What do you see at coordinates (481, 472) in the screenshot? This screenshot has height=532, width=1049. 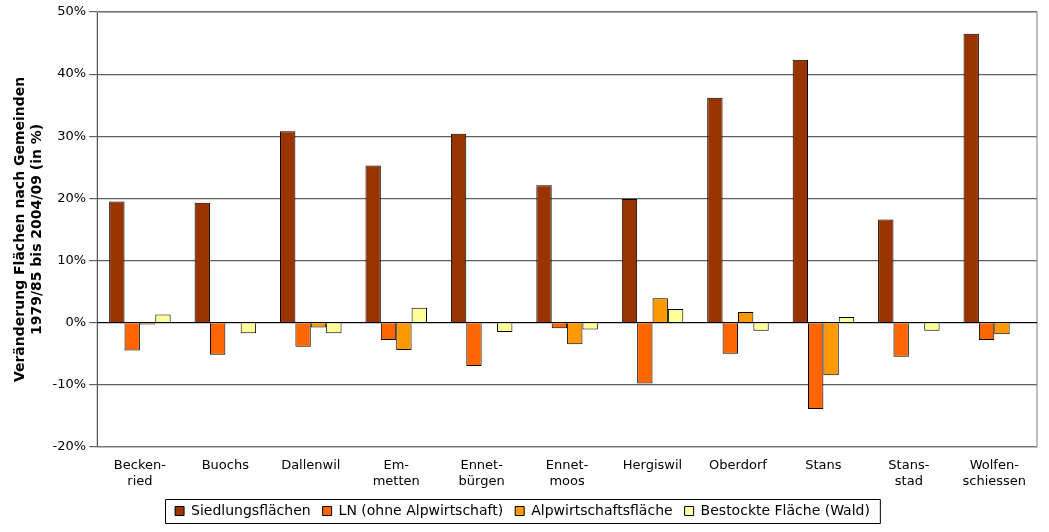 I see `x-tick-label: Ennet- bürgen` at bounding box center [481, 472].